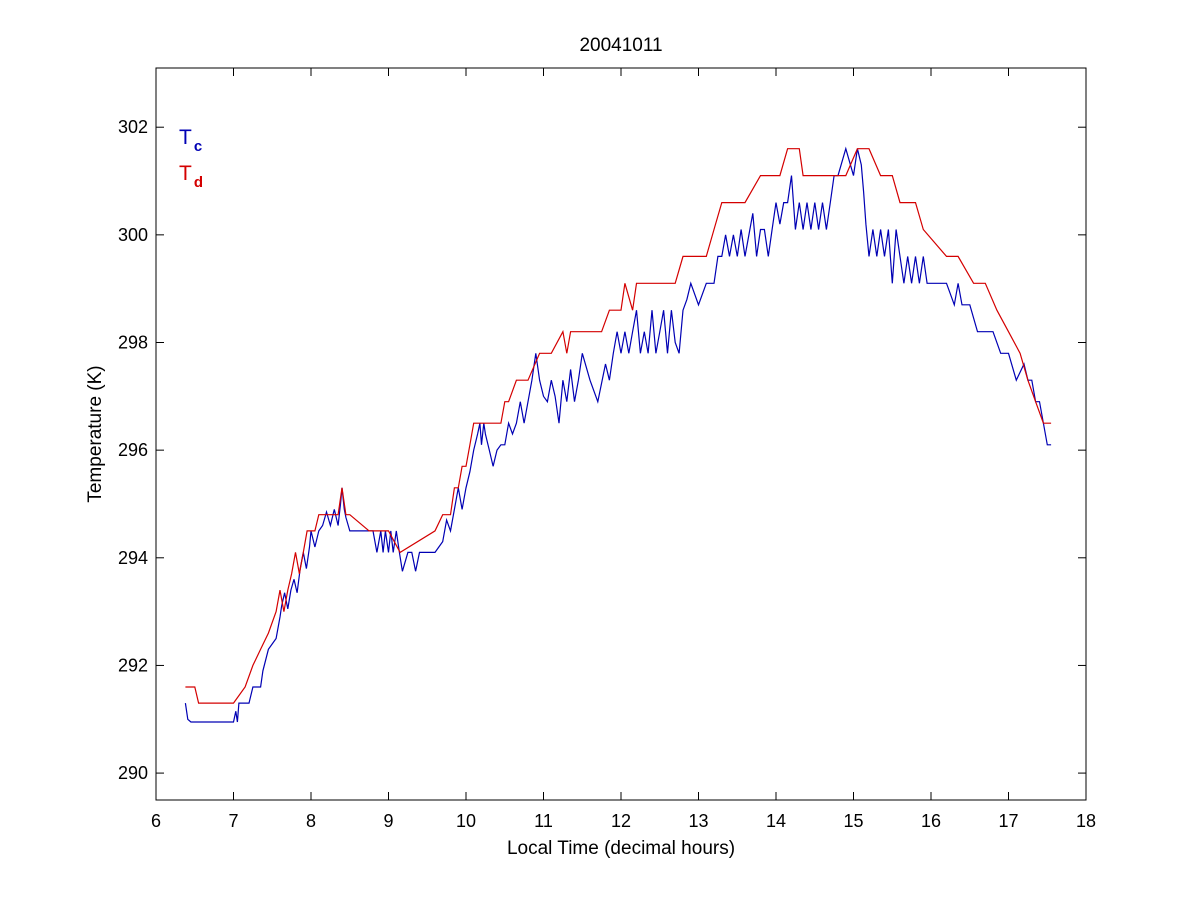 The image size is (1200, 900). I want to click on y-tick-label: 296, so click(133, 450).